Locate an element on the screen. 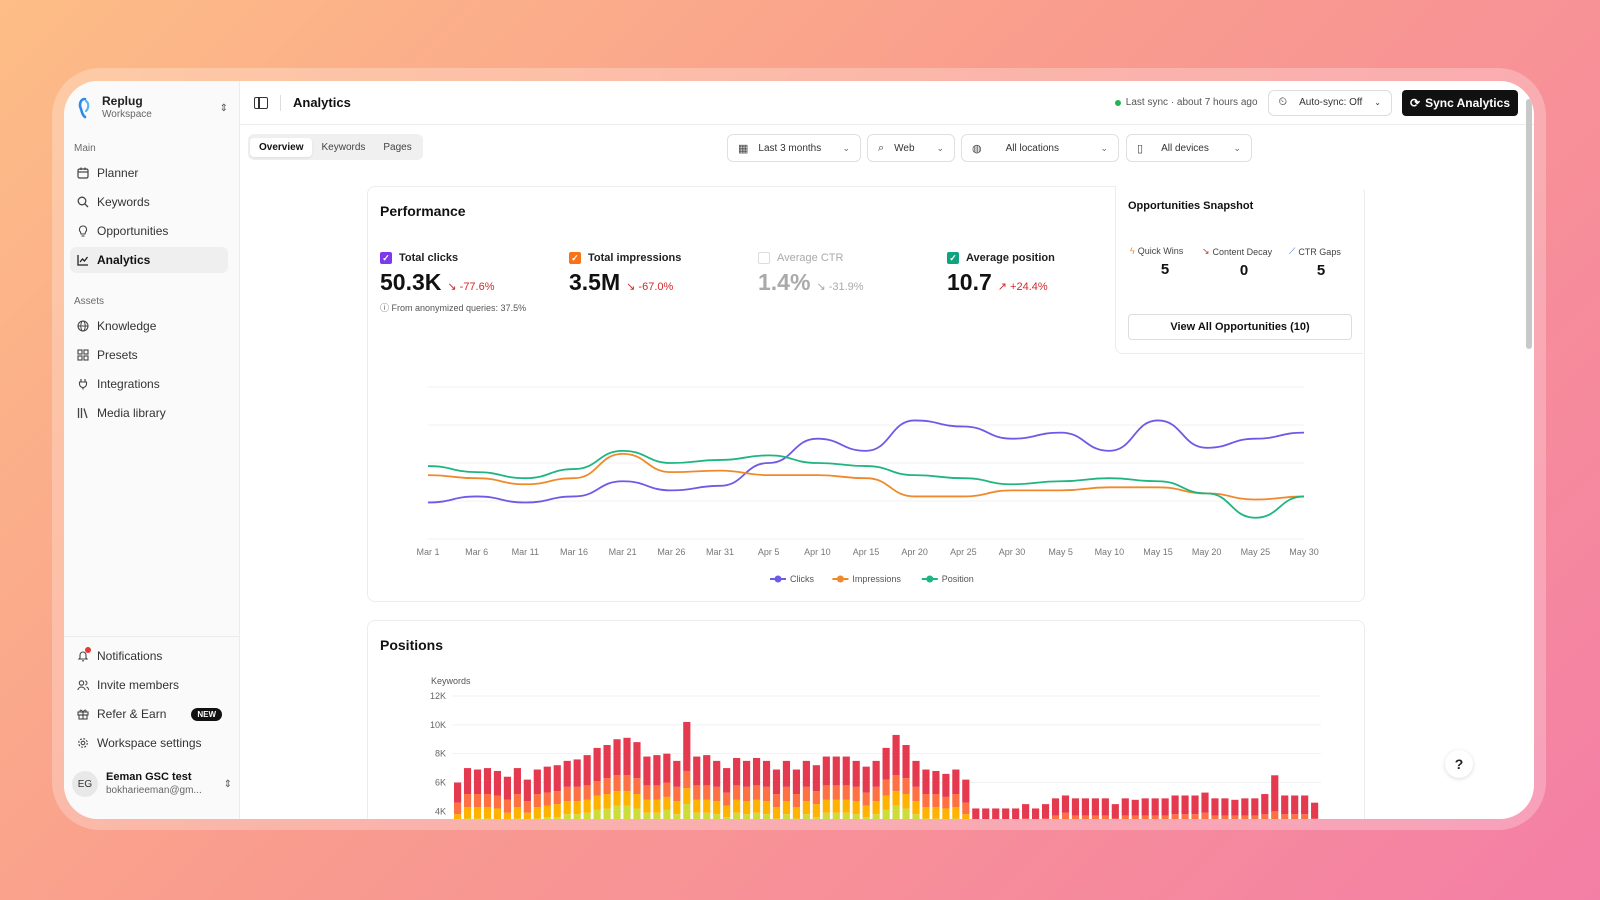 The height and width of the screenshot is (900, 1600). metric-value: 10.7 is located at coordinates (969, 282).